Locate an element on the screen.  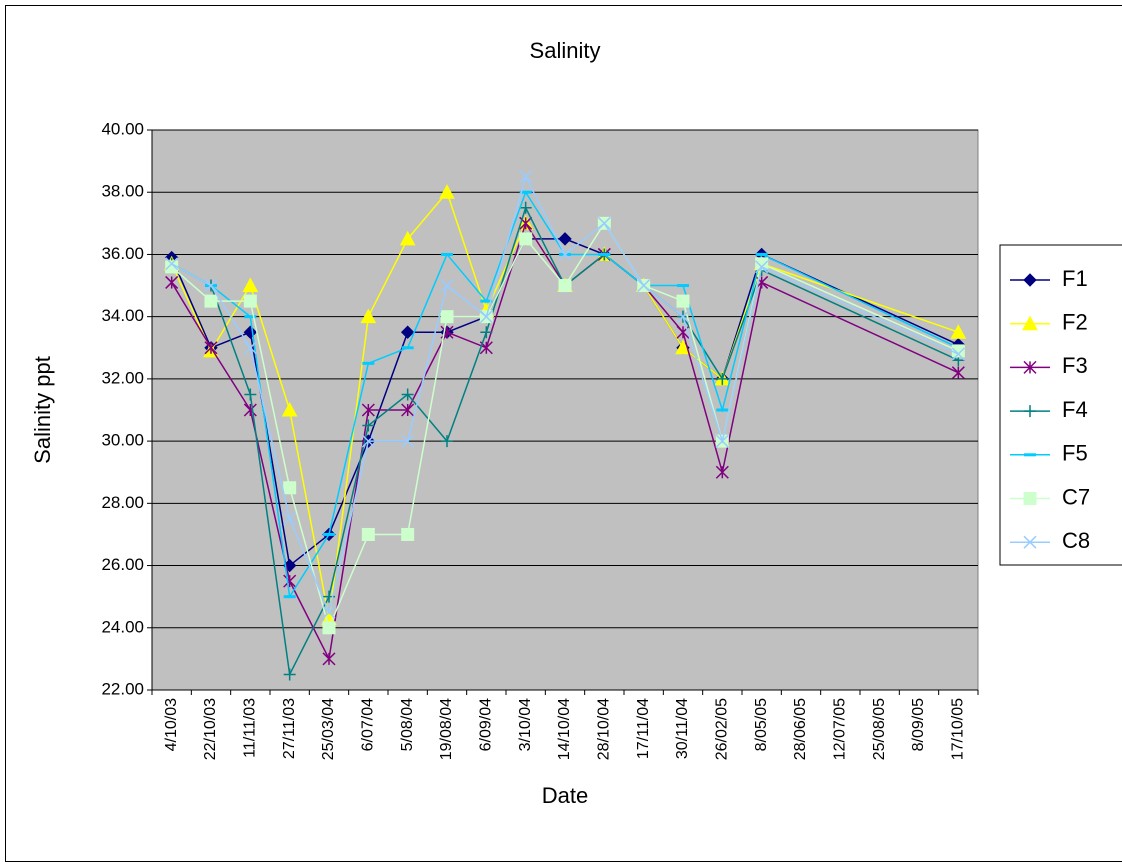
x-tick-label: 8/09/05 is located at coordinates (918, 724).